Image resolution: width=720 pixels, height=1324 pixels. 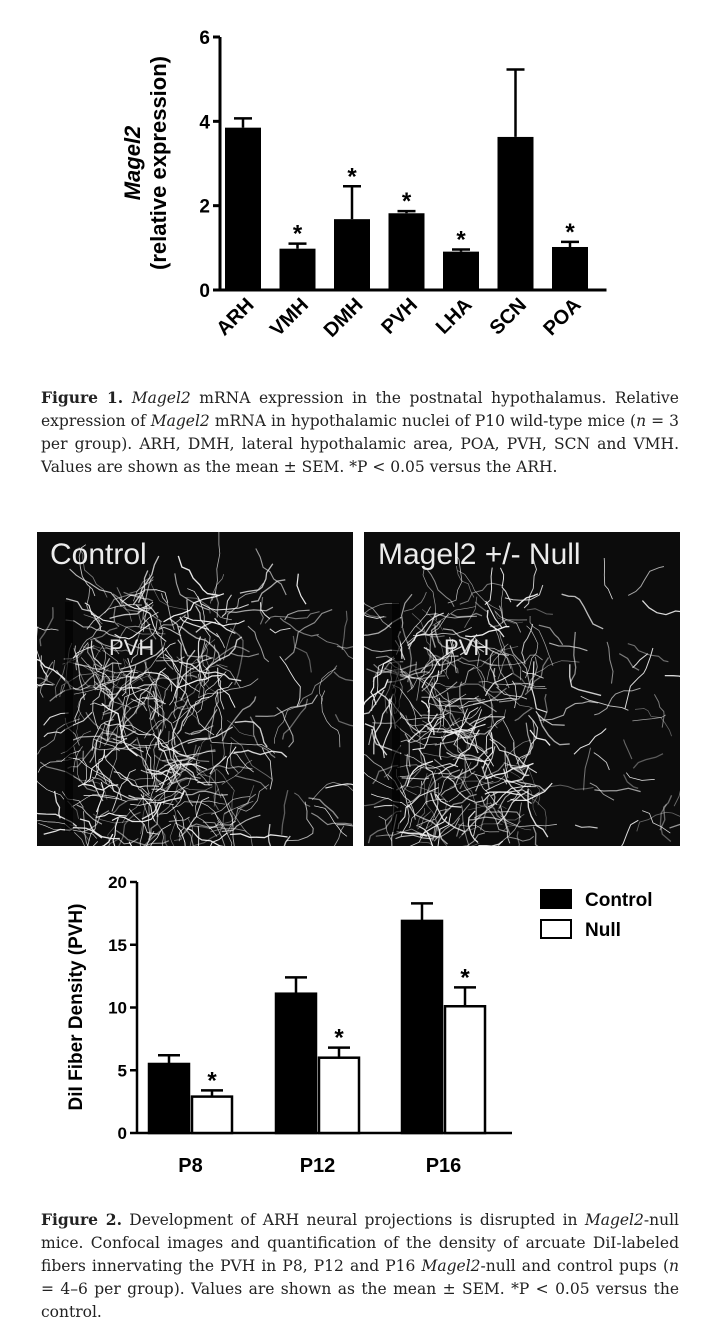 I want to click on ventricle, so click(x=396, y=717).